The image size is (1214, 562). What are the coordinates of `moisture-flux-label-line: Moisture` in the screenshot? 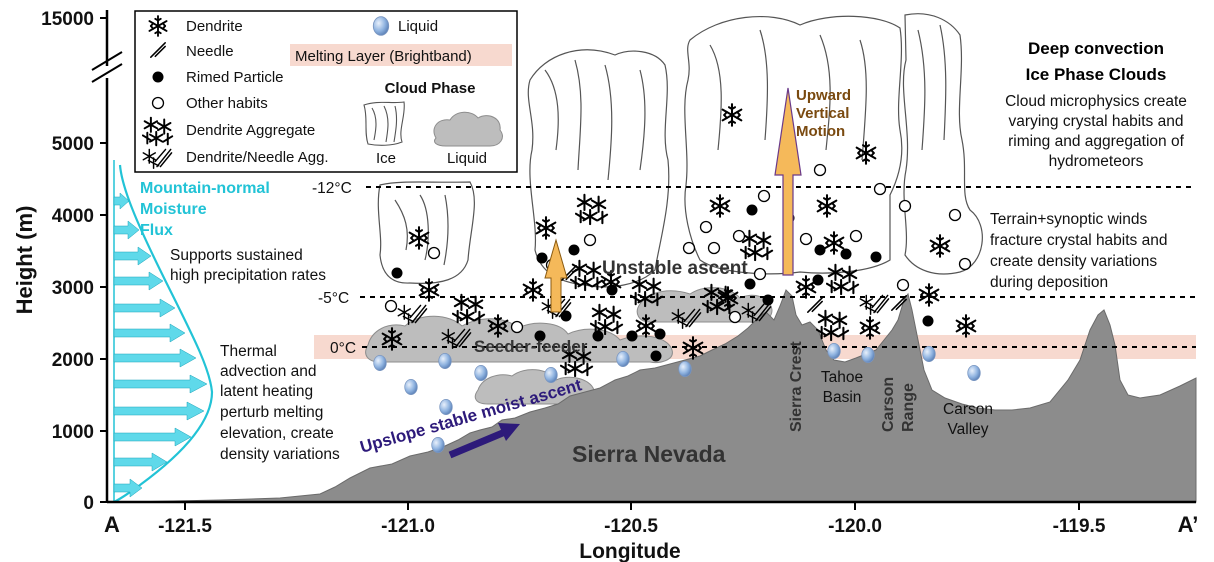 It's located at (173, 209).